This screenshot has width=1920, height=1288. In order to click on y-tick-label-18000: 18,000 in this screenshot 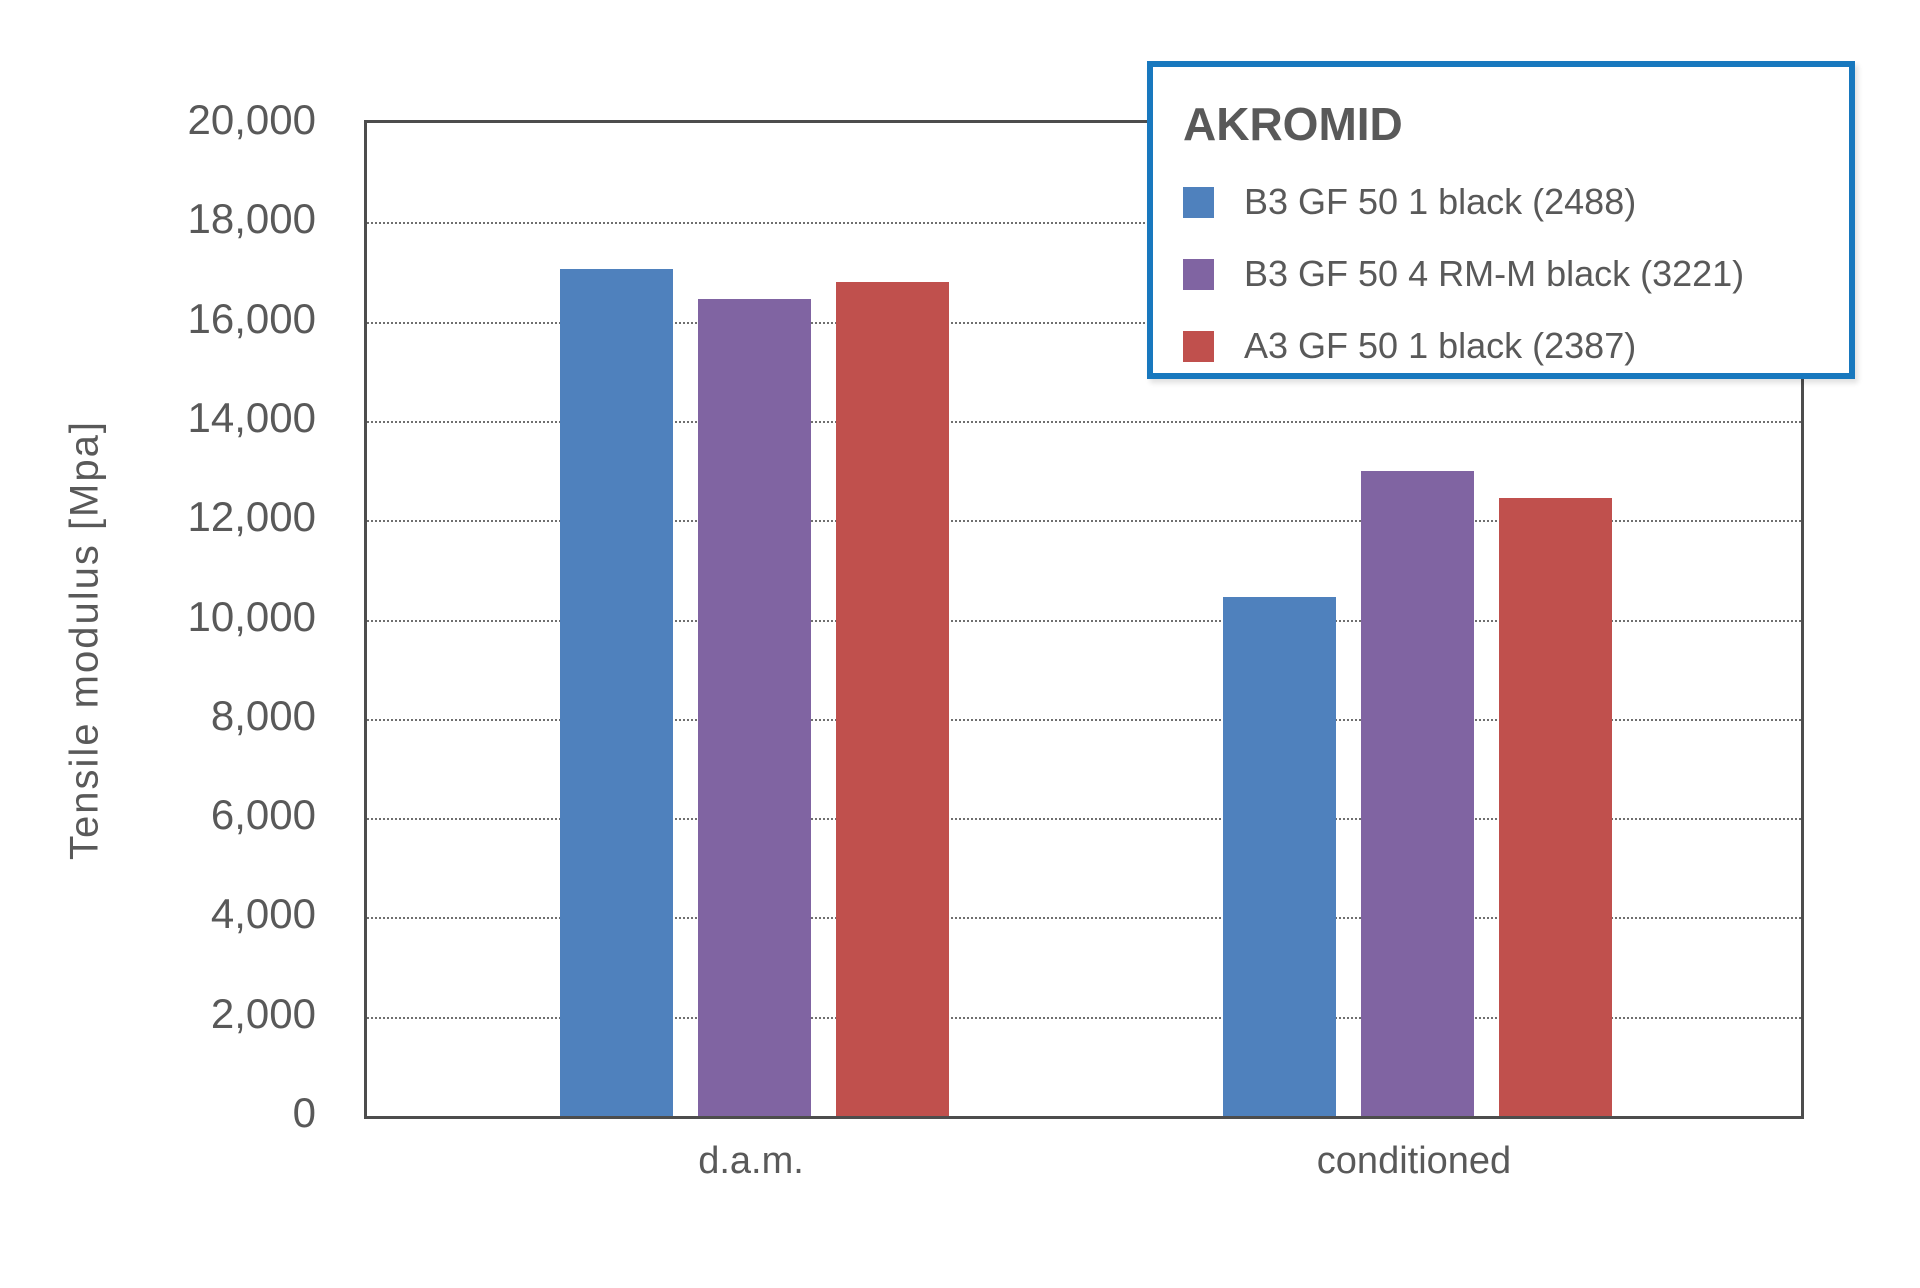, I will do `click(251, 219)`.